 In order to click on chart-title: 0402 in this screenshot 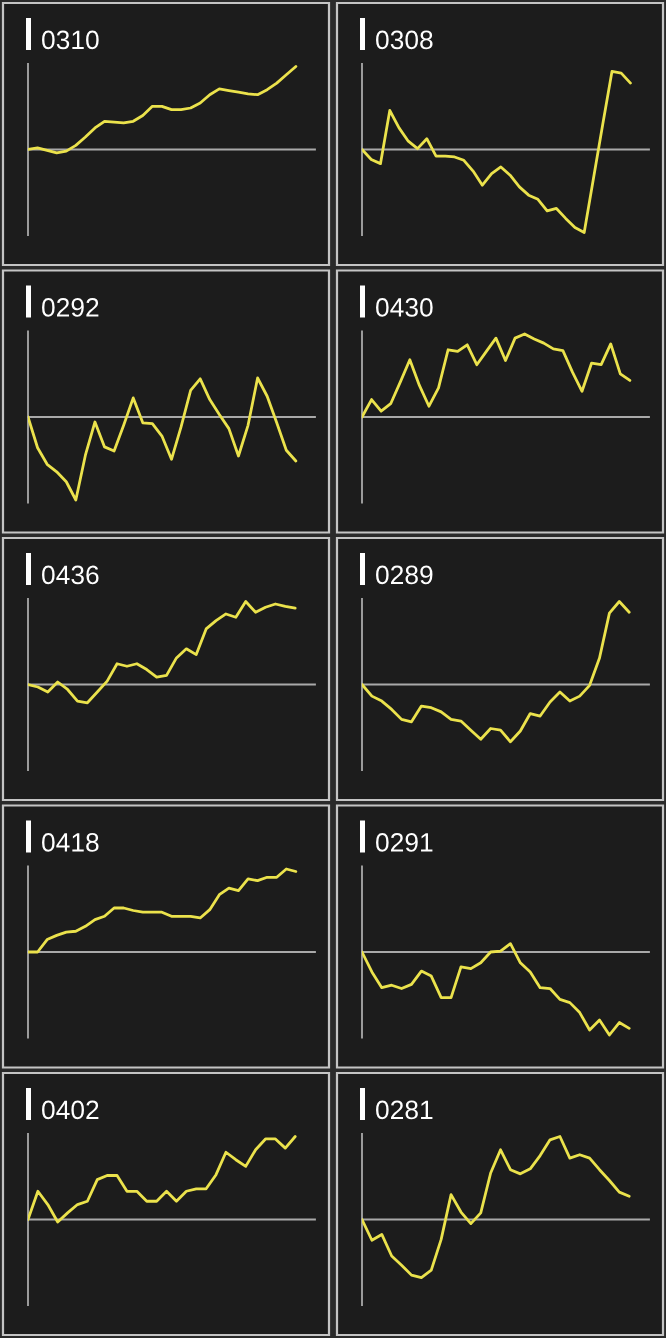, I will do `click(70, 1110)`.